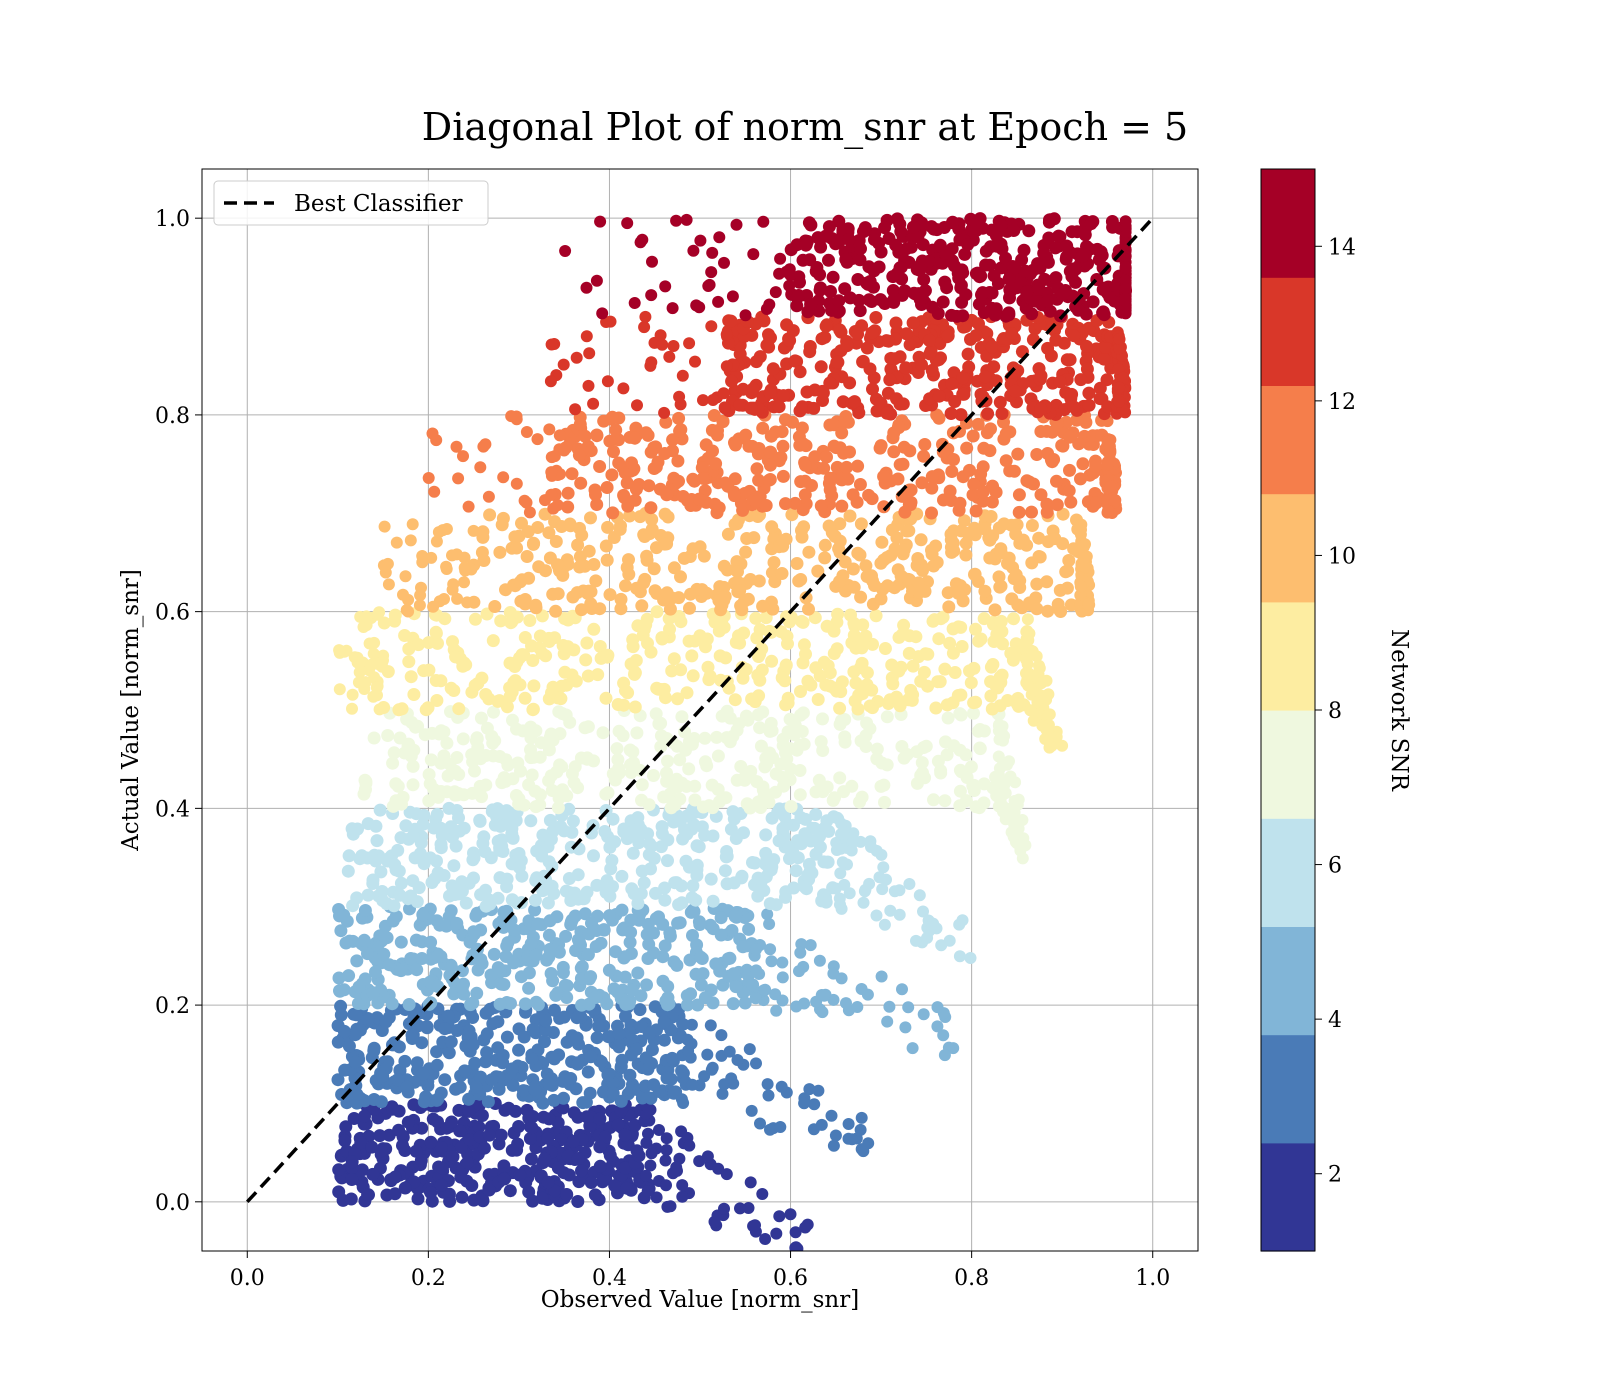  Describe the element at coordinates (845, 267) in the screenshot. I see `snr-band-points` at that location.